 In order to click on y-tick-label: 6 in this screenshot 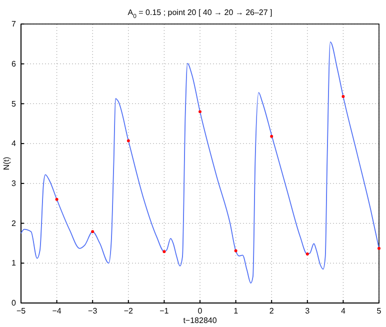, I will do `click(14, 63)`.